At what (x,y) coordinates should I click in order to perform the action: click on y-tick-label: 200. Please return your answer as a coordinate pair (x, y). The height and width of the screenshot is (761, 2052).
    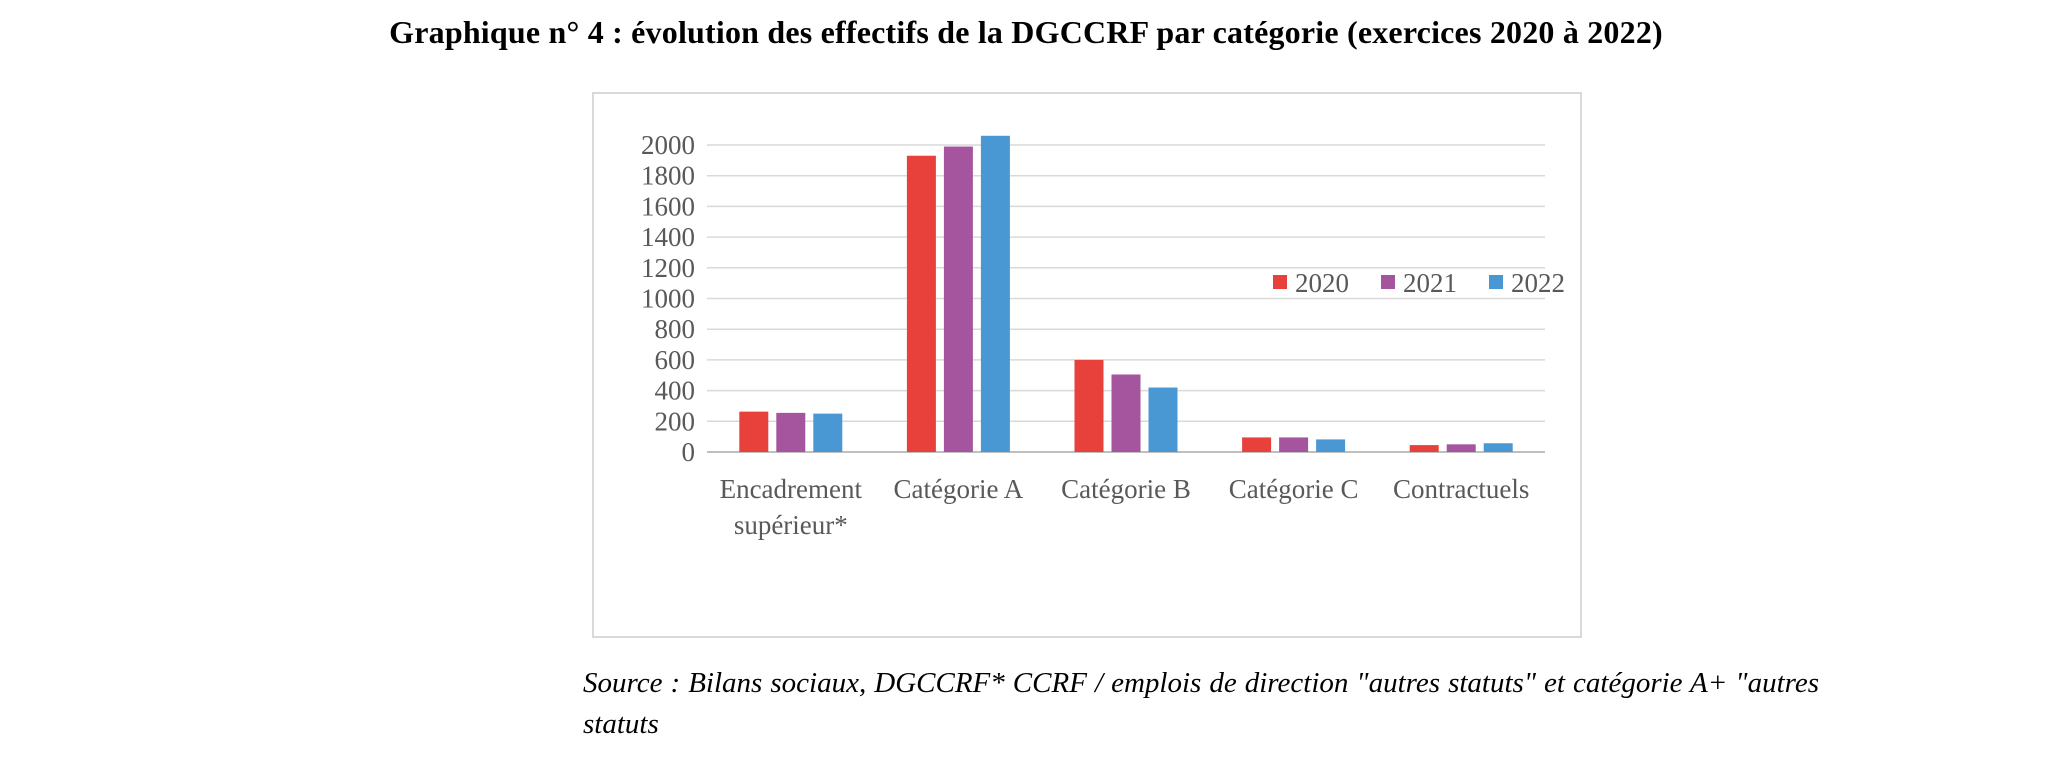
    Looking at the image, I should click on (675, 421).